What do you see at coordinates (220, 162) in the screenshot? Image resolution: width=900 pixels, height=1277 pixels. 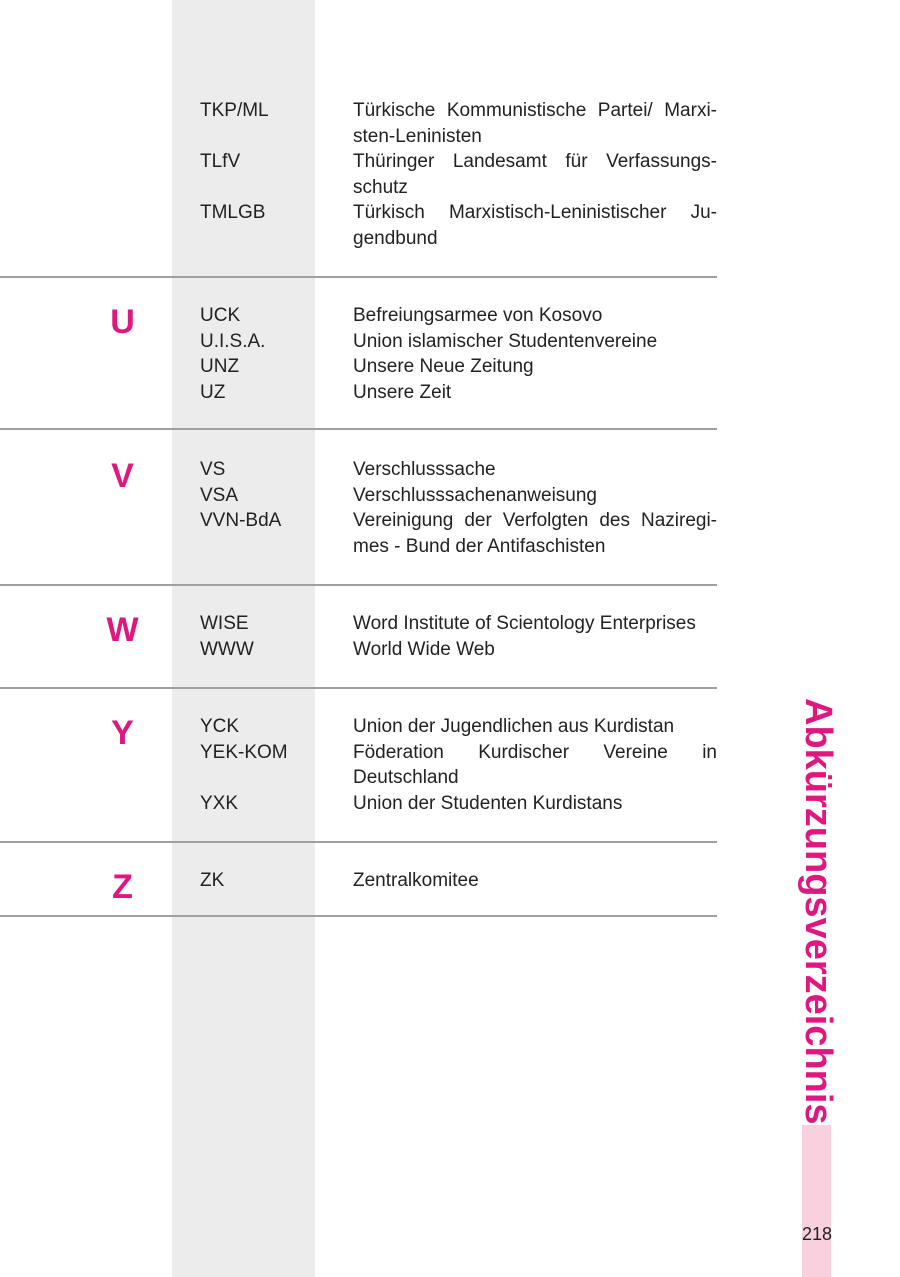 I see `abbreviation: TLfV` at bounding box center [220, 162].